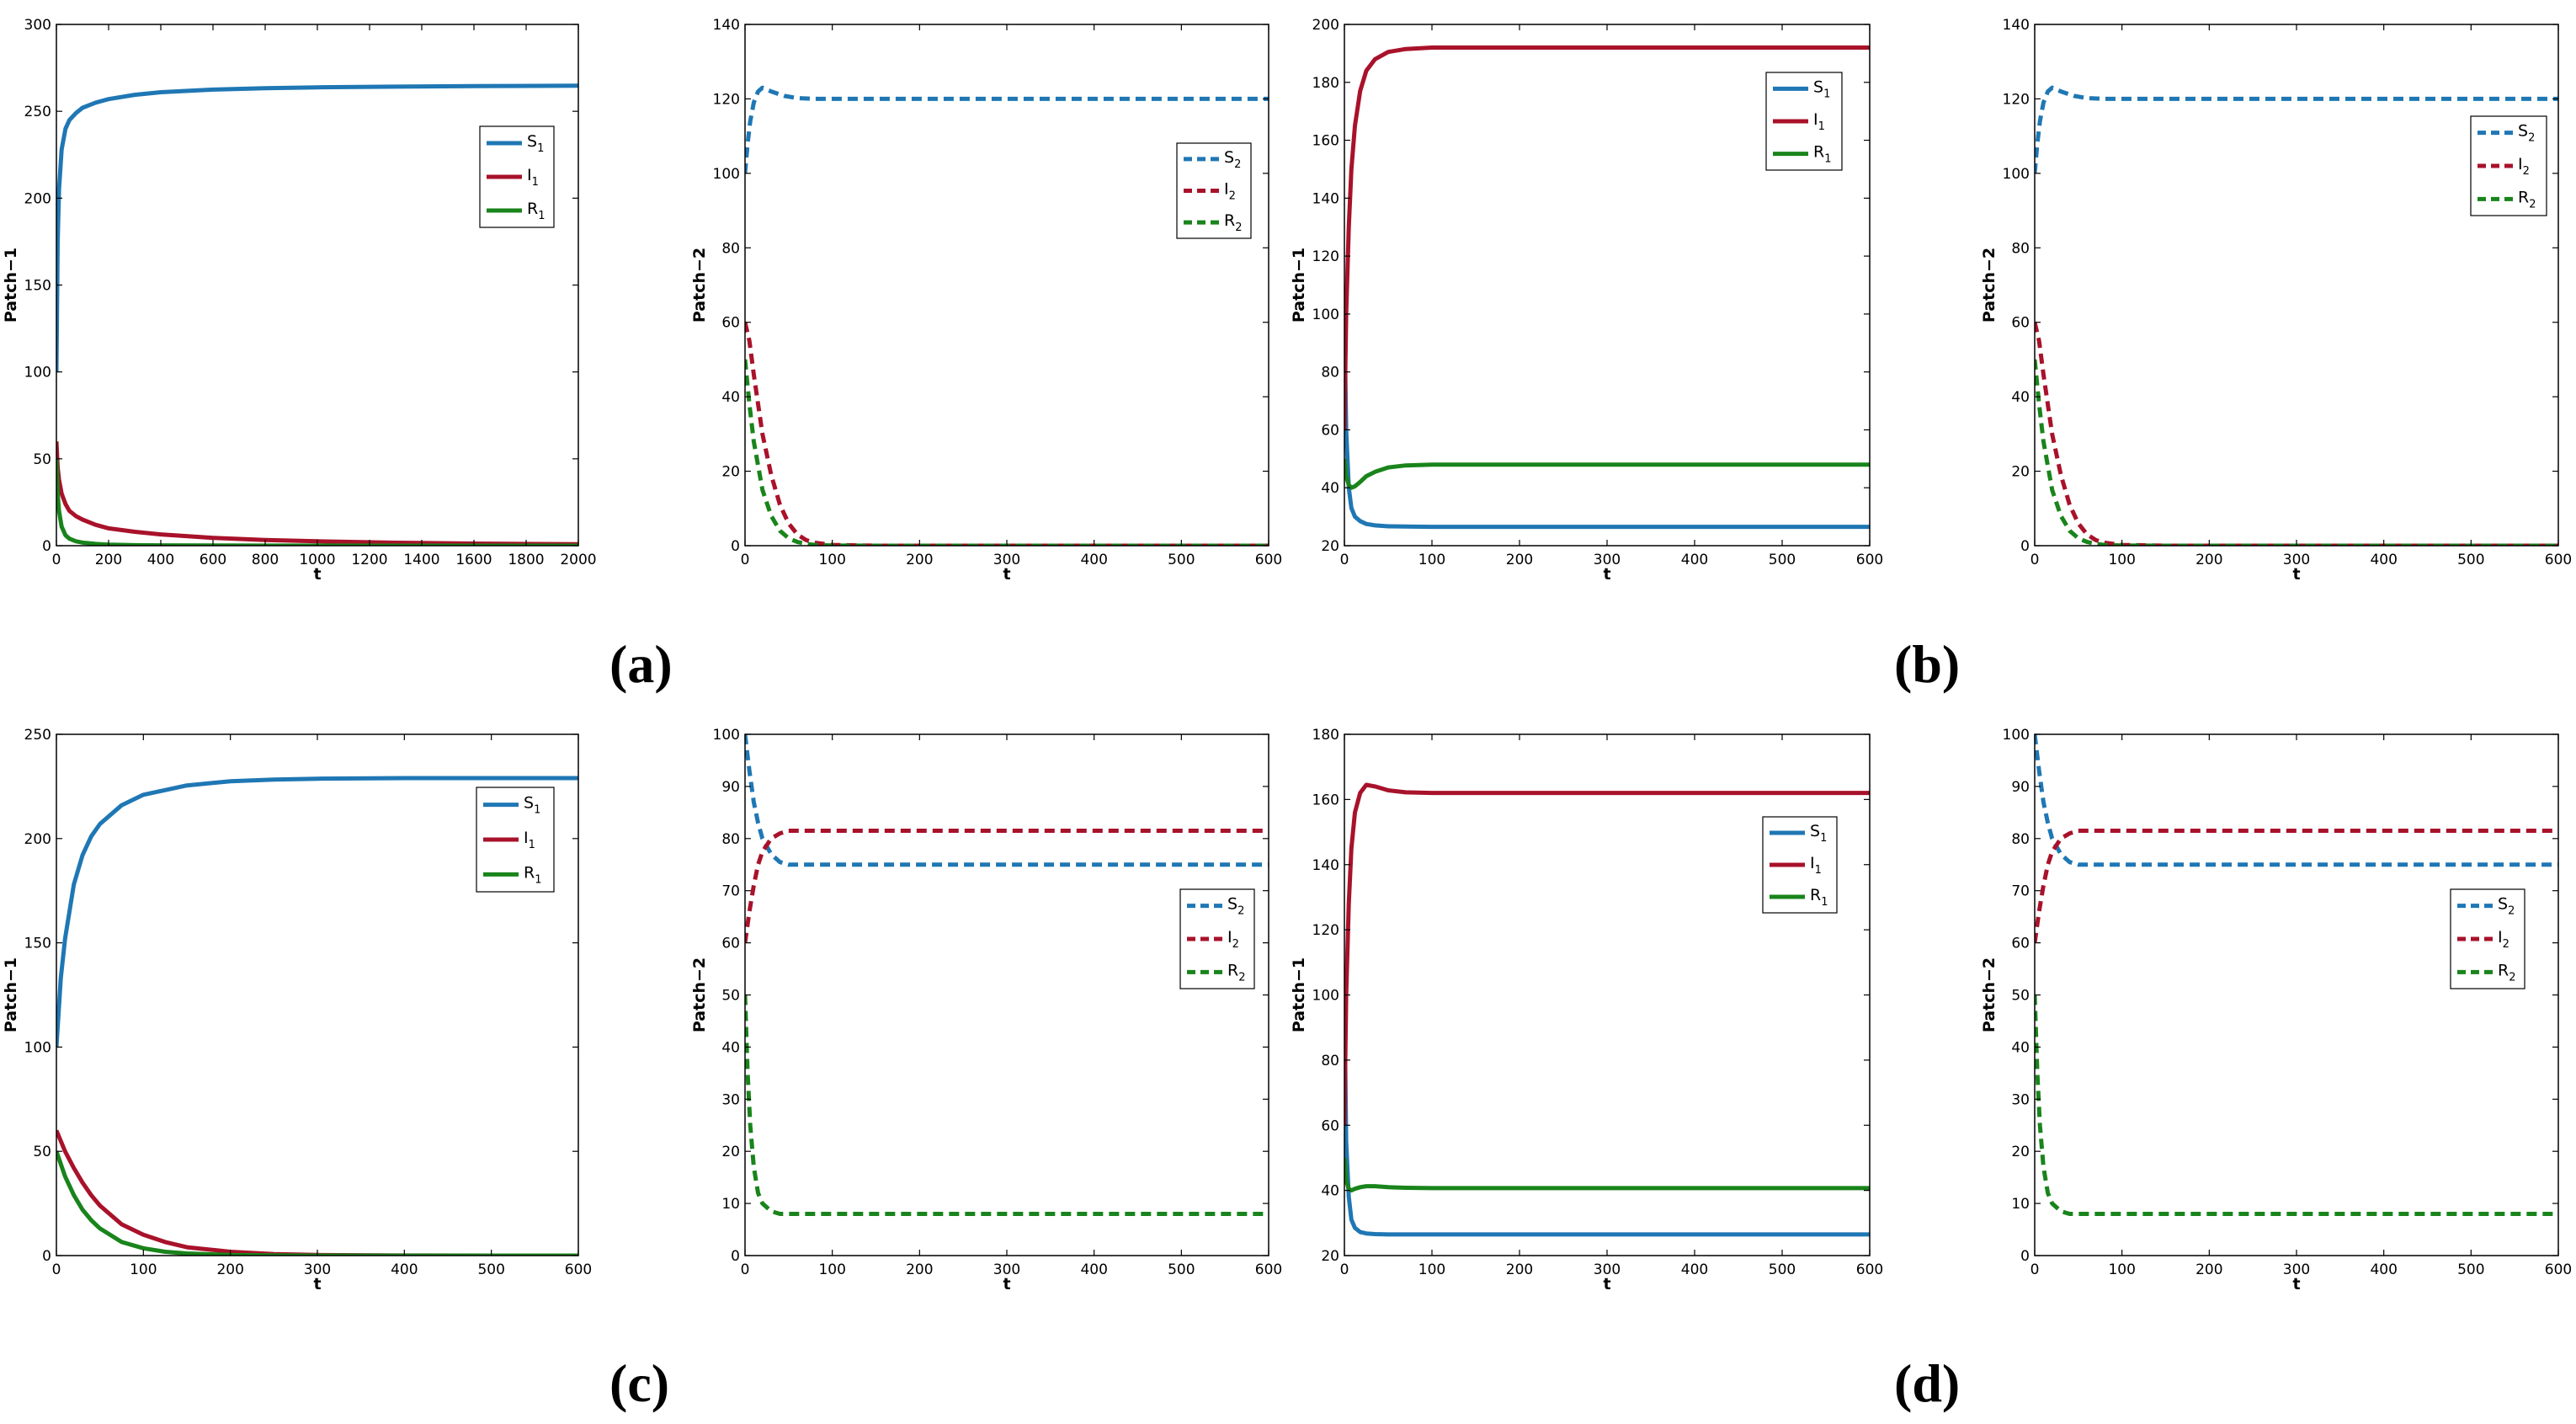 The image size is (2576, 1424). I want to click on series-line-R1, so click(317, 1203).